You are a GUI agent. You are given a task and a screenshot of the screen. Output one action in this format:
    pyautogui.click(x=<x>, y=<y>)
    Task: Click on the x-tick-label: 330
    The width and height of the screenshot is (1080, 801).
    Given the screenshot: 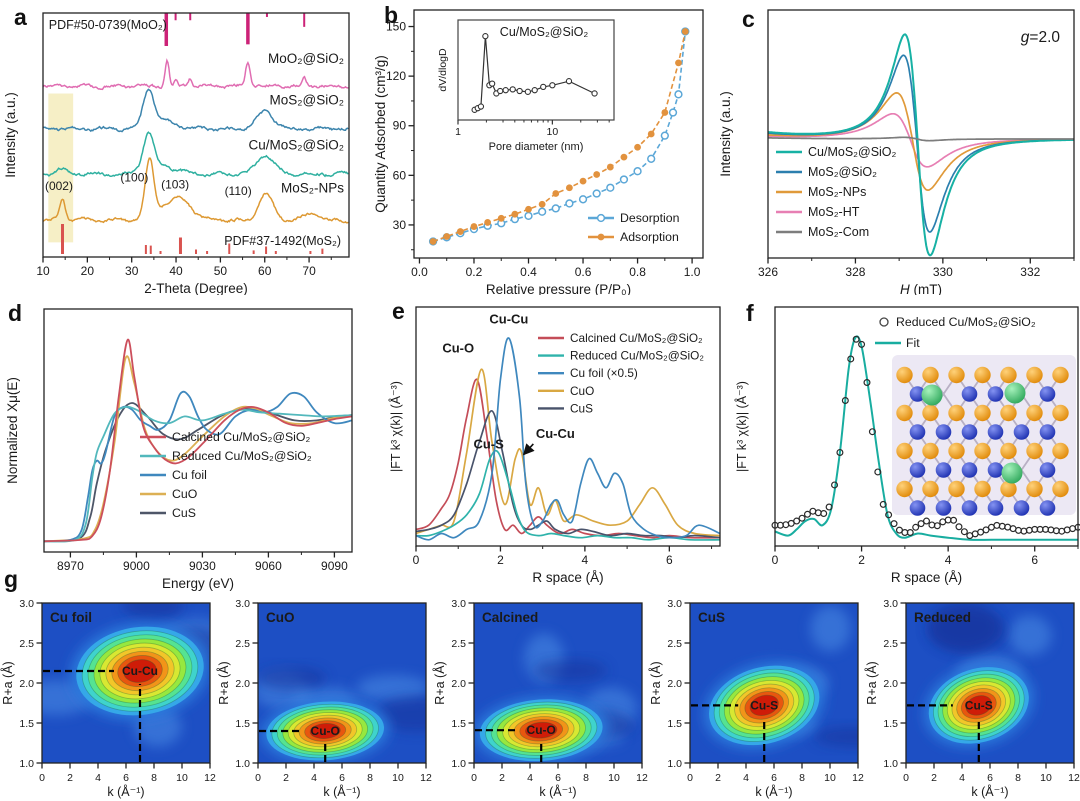 What is the action you would take?
    pyautogui.click(x=943, y=272)
    